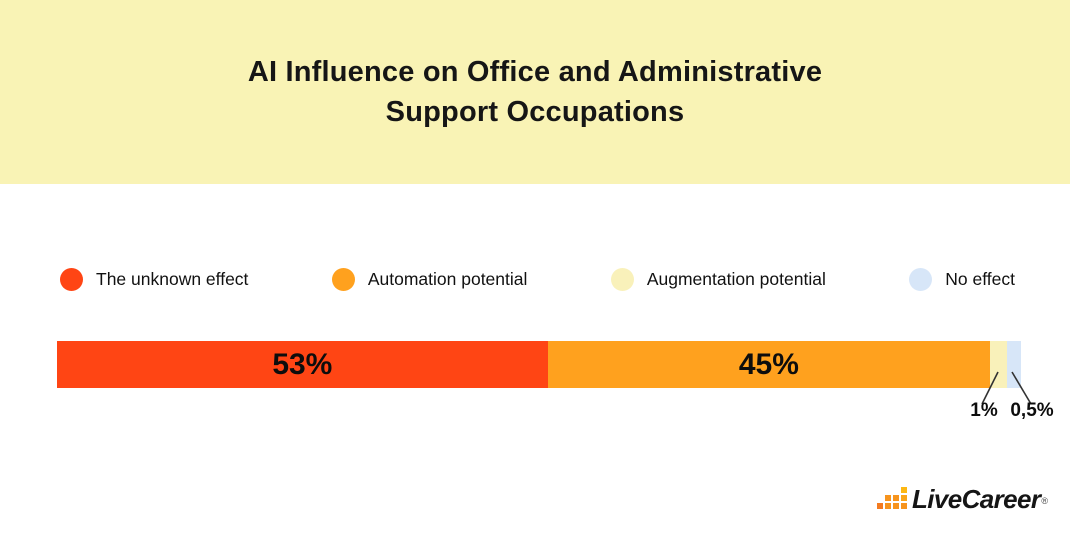 This screenshot has width=1070, height=543. I want to click on bar-value-unknown-effect: 53%, so click(302, 364).